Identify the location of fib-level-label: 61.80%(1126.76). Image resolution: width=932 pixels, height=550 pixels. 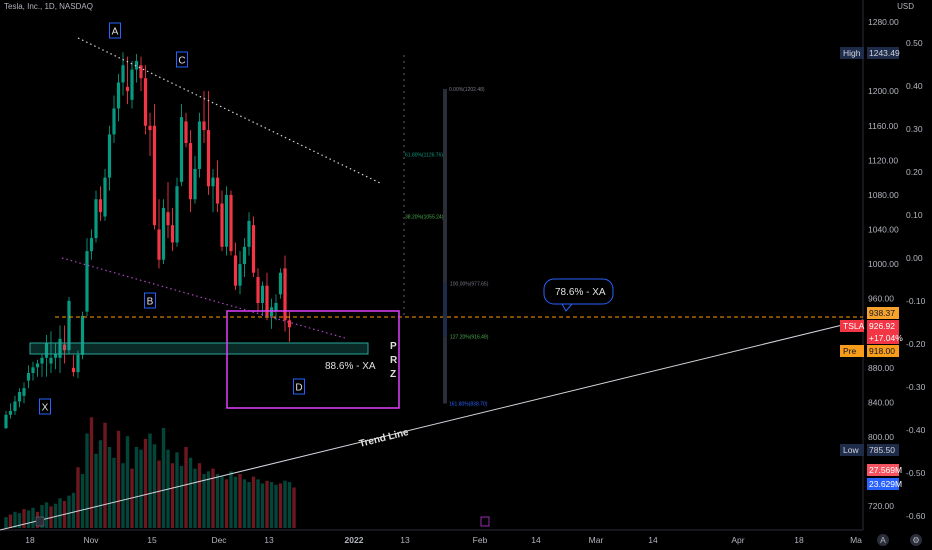
(424, 155).